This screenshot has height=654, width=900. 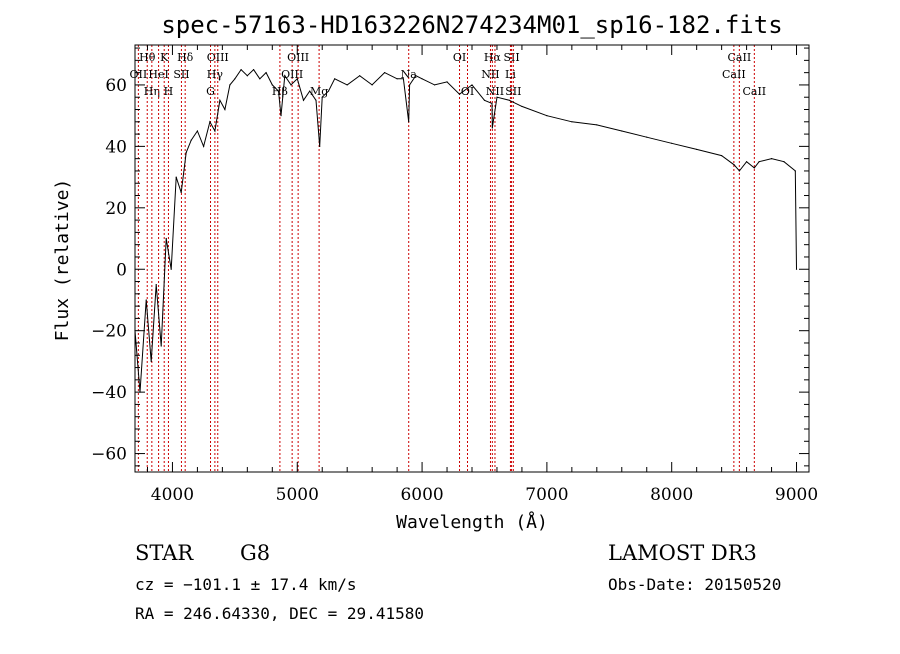 I want to click on redshift-text: cz = −101.1 ± 17.4 km/s, so click(x=246, y=584).